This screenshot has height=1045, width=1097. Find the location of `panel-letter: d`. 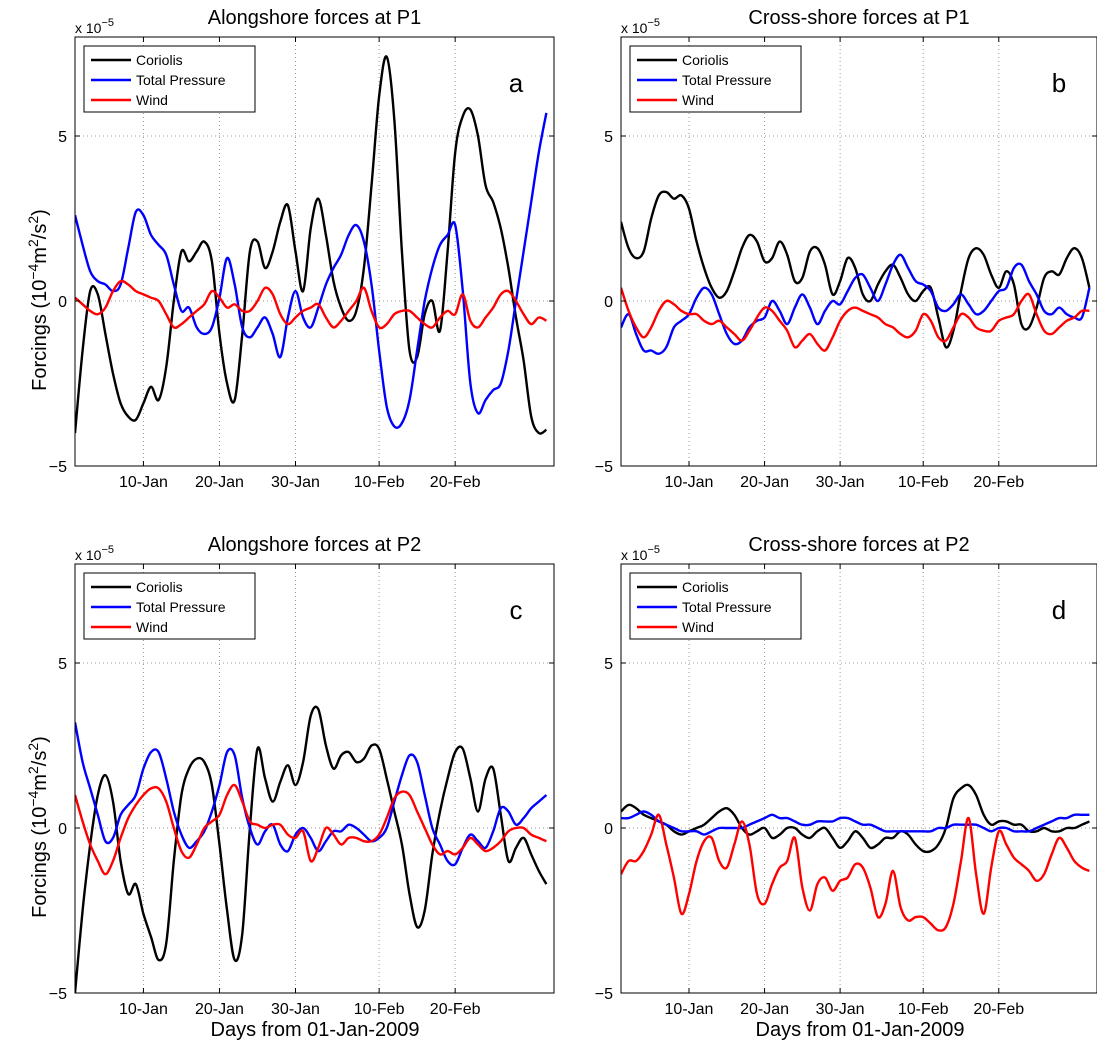

panel-letter: d is located at coordinates (1059, 610).